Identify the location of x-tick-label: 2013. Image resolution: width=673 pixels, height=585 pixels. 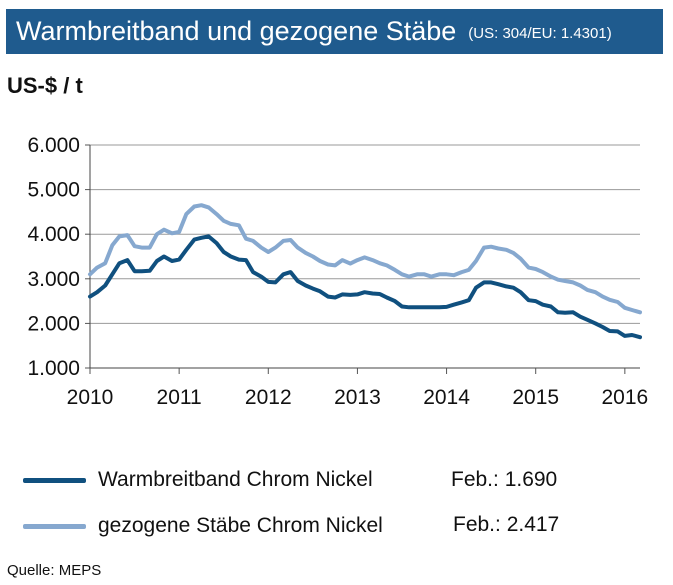
(357, 397).